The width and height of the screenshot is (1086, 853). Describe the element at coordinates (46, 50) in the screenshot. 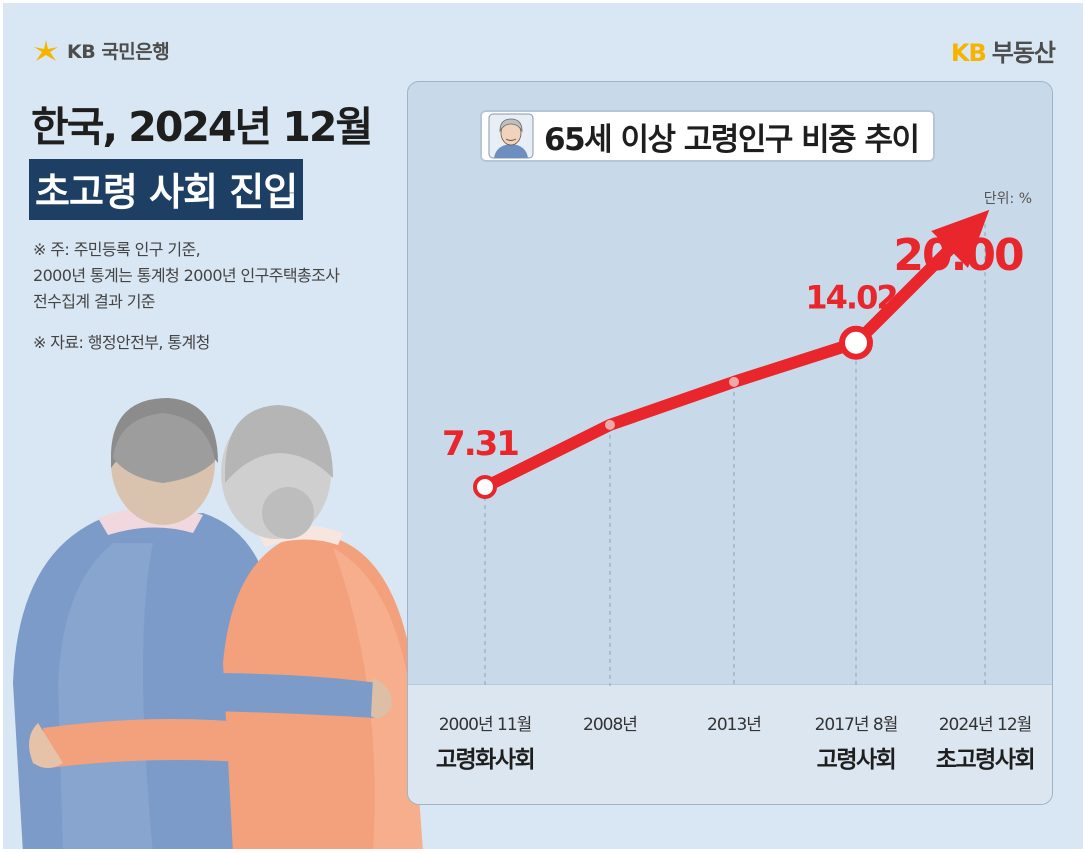

I see `kb-star-icon` at that location.